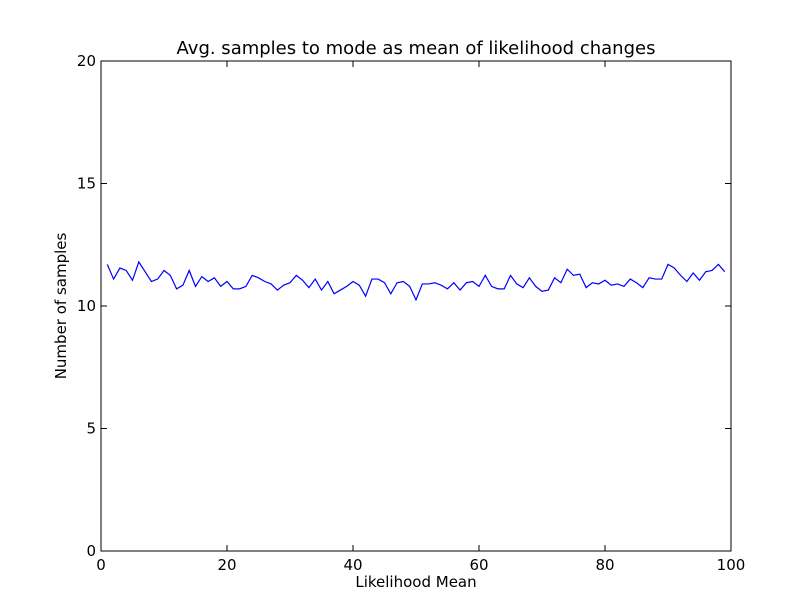 This screenshot has width=812, height=612. Describe the element at coordinates (415, 582) in the screenshot. I see `x-axis-label: Likelihood Mean` at that location.